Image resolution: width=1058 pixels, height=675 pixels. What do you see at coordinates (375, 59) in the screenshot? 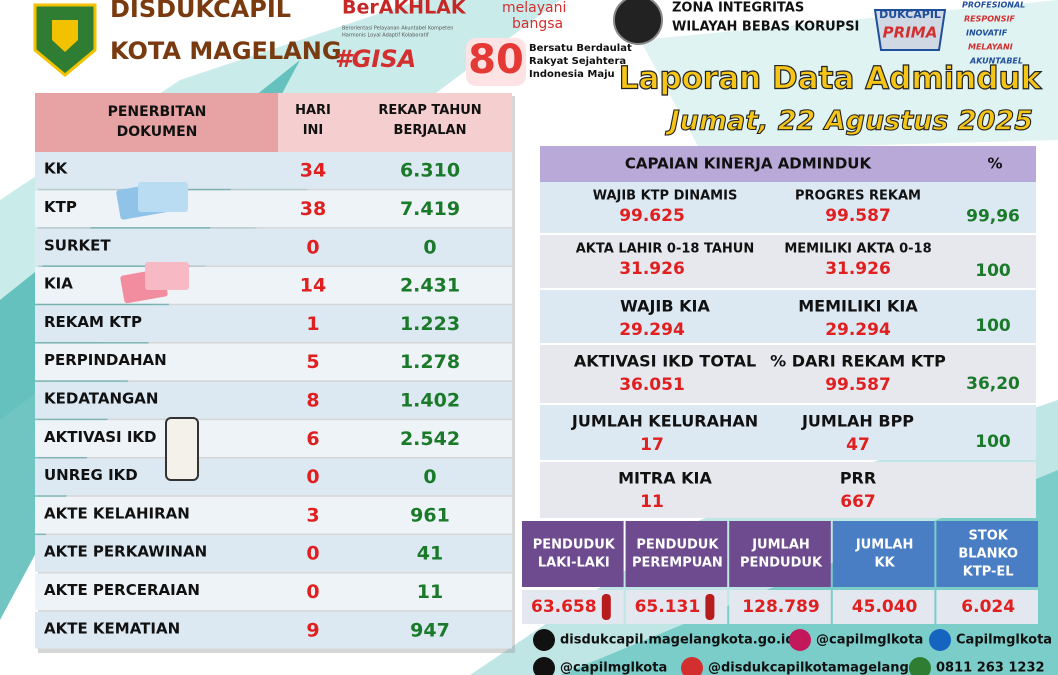
I see `gisa: #GISA` at bounding box center [375, 59].